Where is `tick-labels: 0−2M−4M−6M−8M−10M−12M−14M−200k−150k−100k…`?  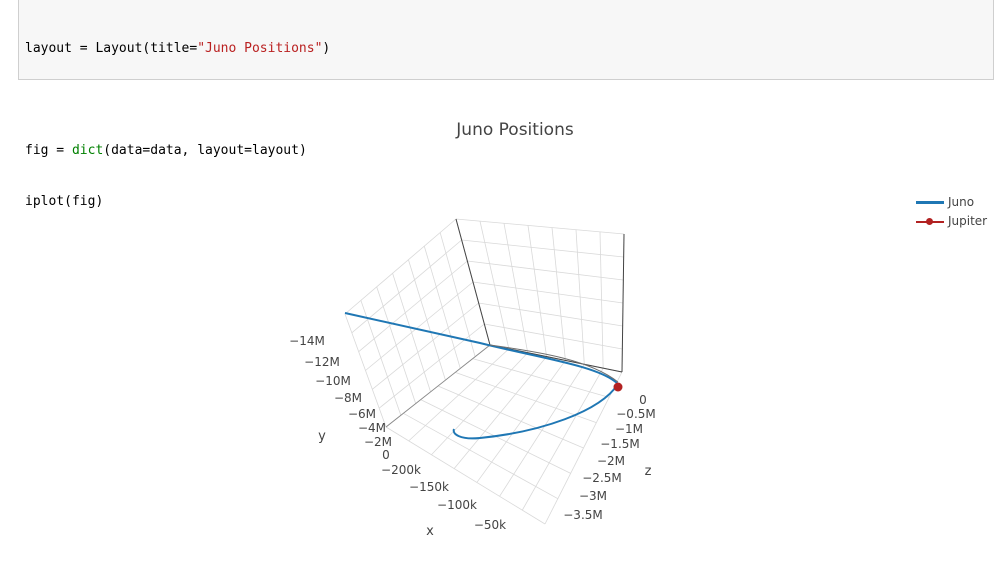
tick-labels: 0−2M−4M−6M−8M−10M−12M−14M−200k−150k−100k… is located at coordinates (472, 433).